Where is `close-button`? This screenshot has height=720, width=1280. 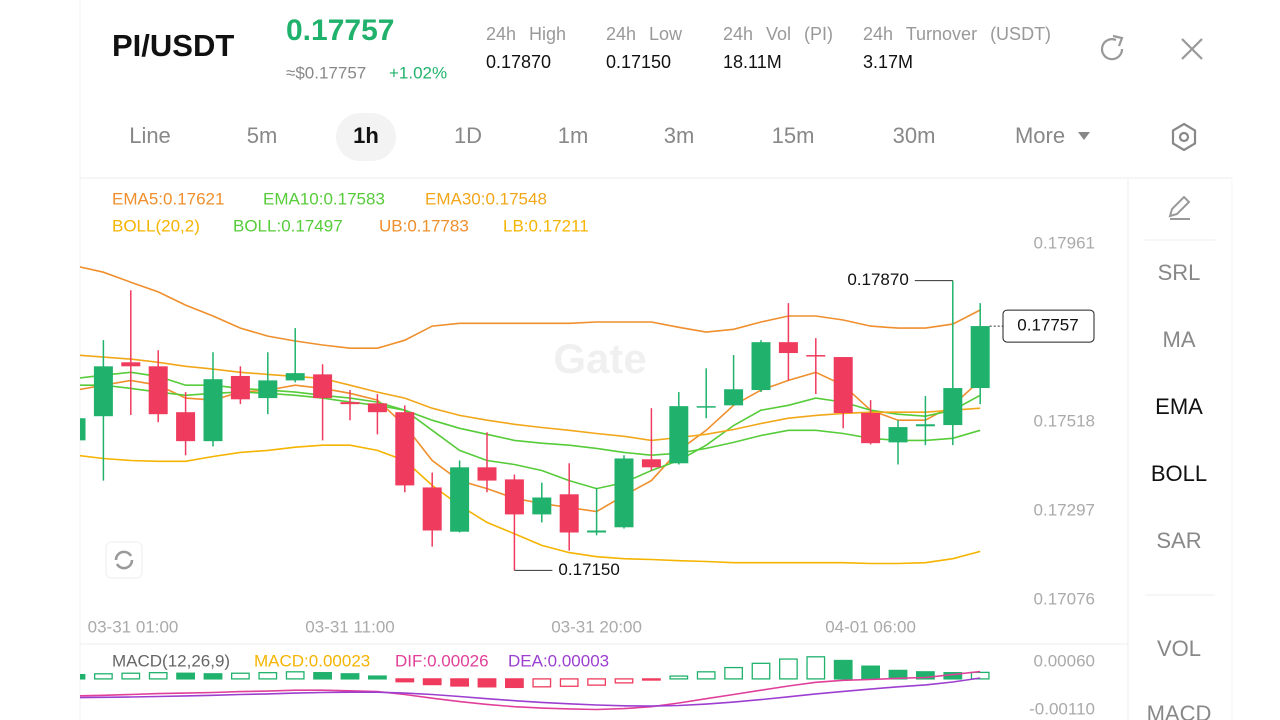
close-button is located at coordinates (1192, 49).